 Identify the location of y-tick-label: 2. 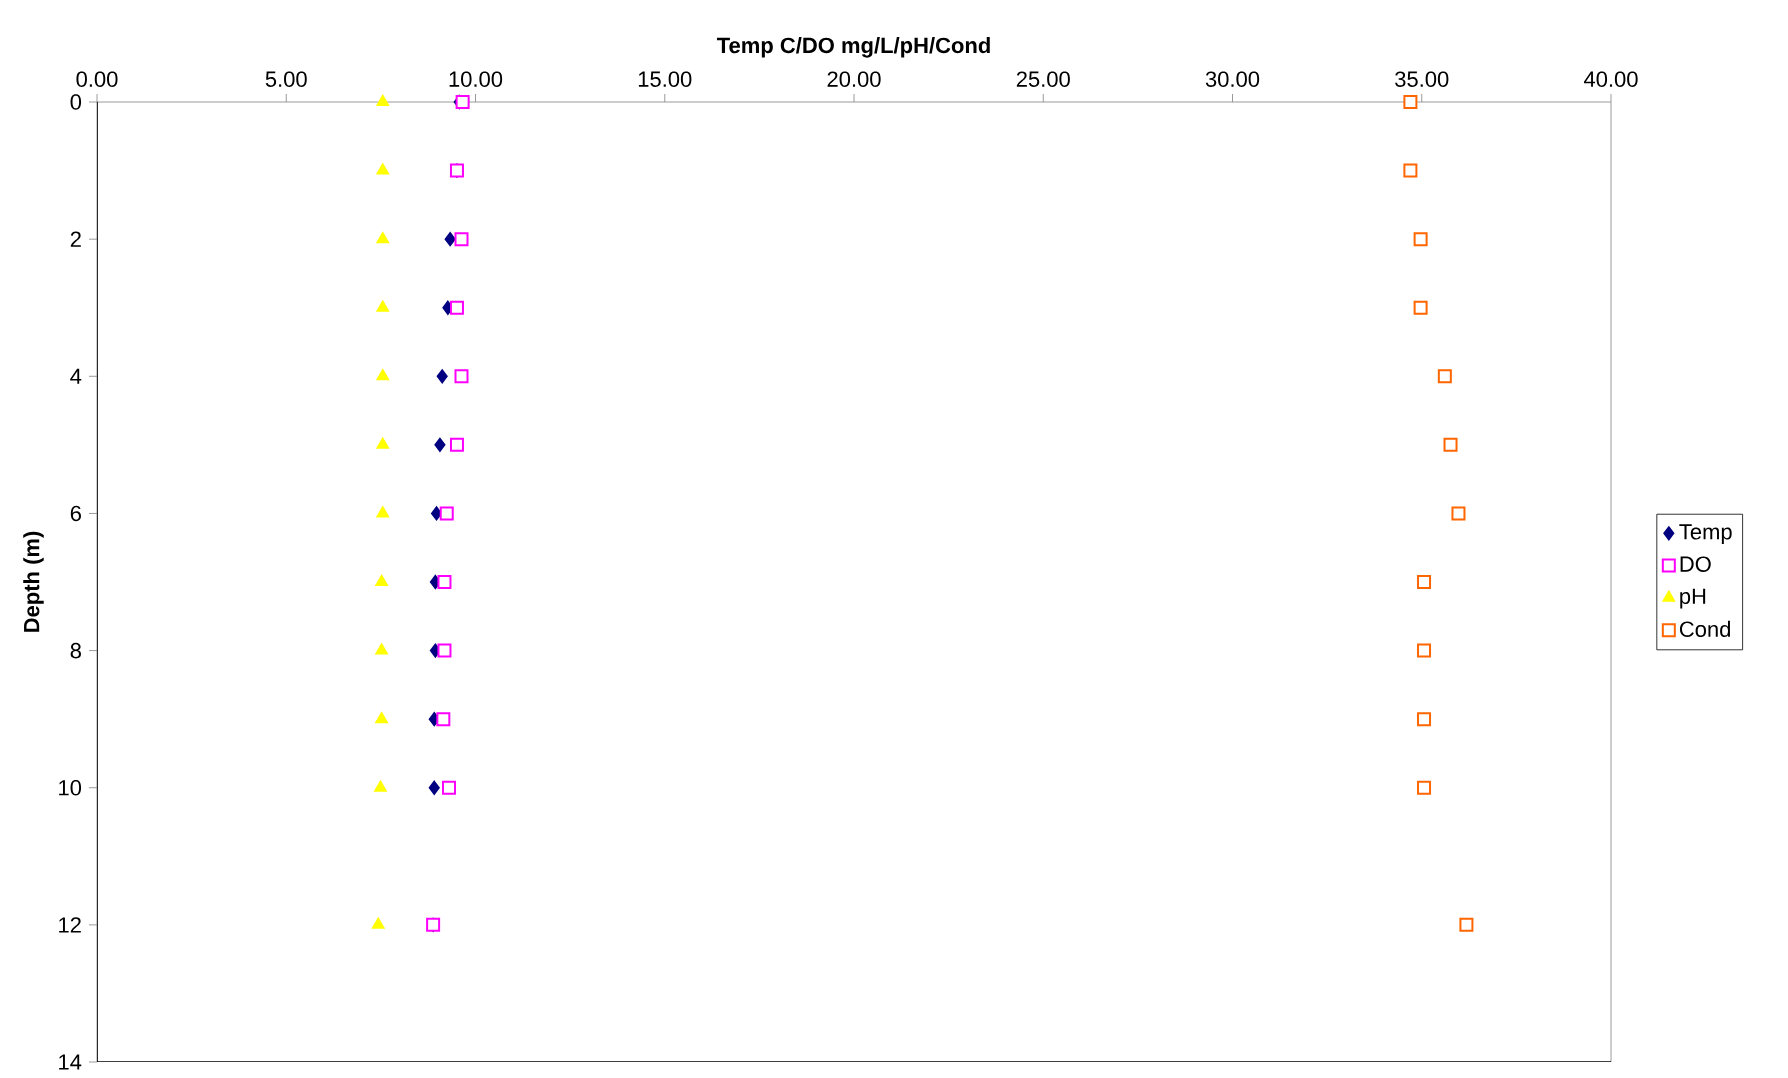
(75, 239).